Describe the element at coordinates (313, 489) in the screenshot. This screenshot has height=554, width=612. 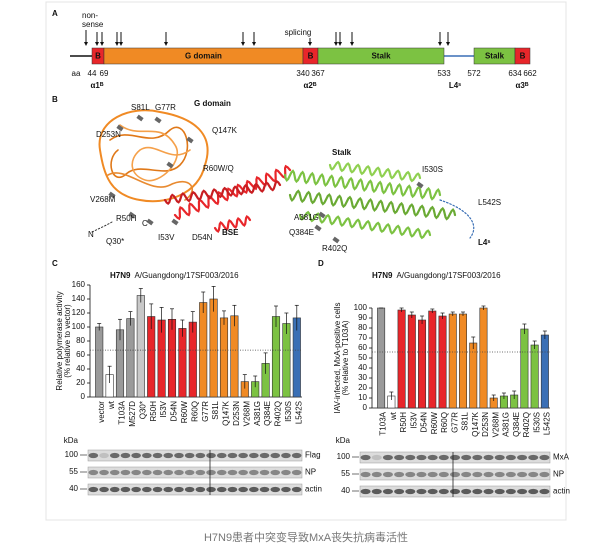
I see `band-label: actin` at that location.